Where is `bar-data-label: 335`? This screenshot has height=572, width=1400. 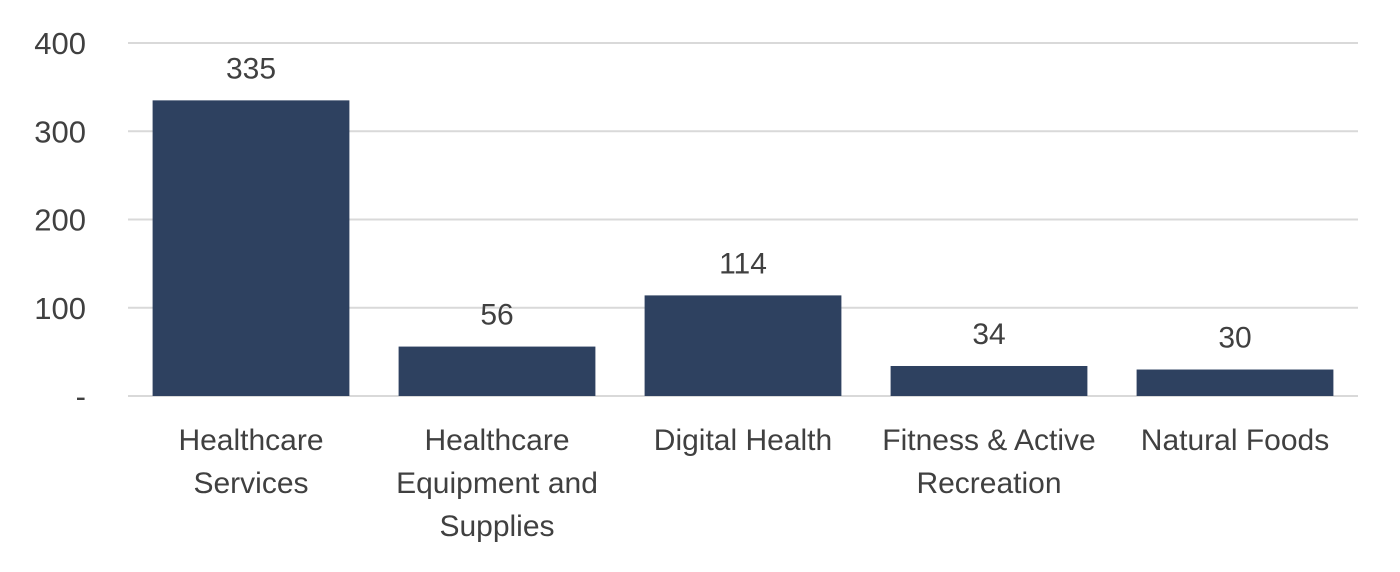 bar-data-label: 335 is located at coordinates (251, 68).